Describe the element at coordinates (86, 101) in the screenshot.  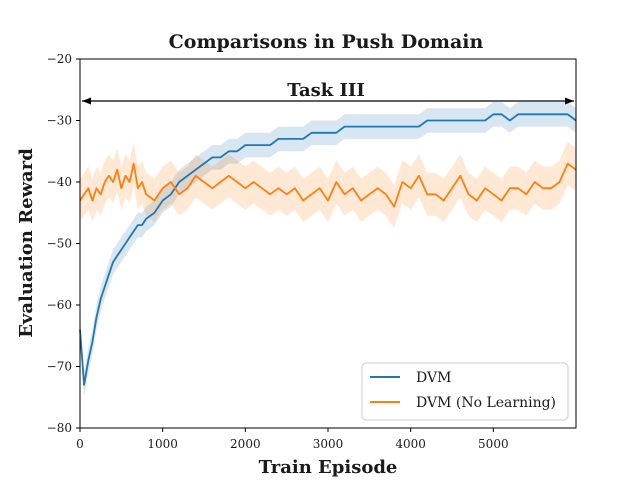
I see `arrow-left-icon` at that location.